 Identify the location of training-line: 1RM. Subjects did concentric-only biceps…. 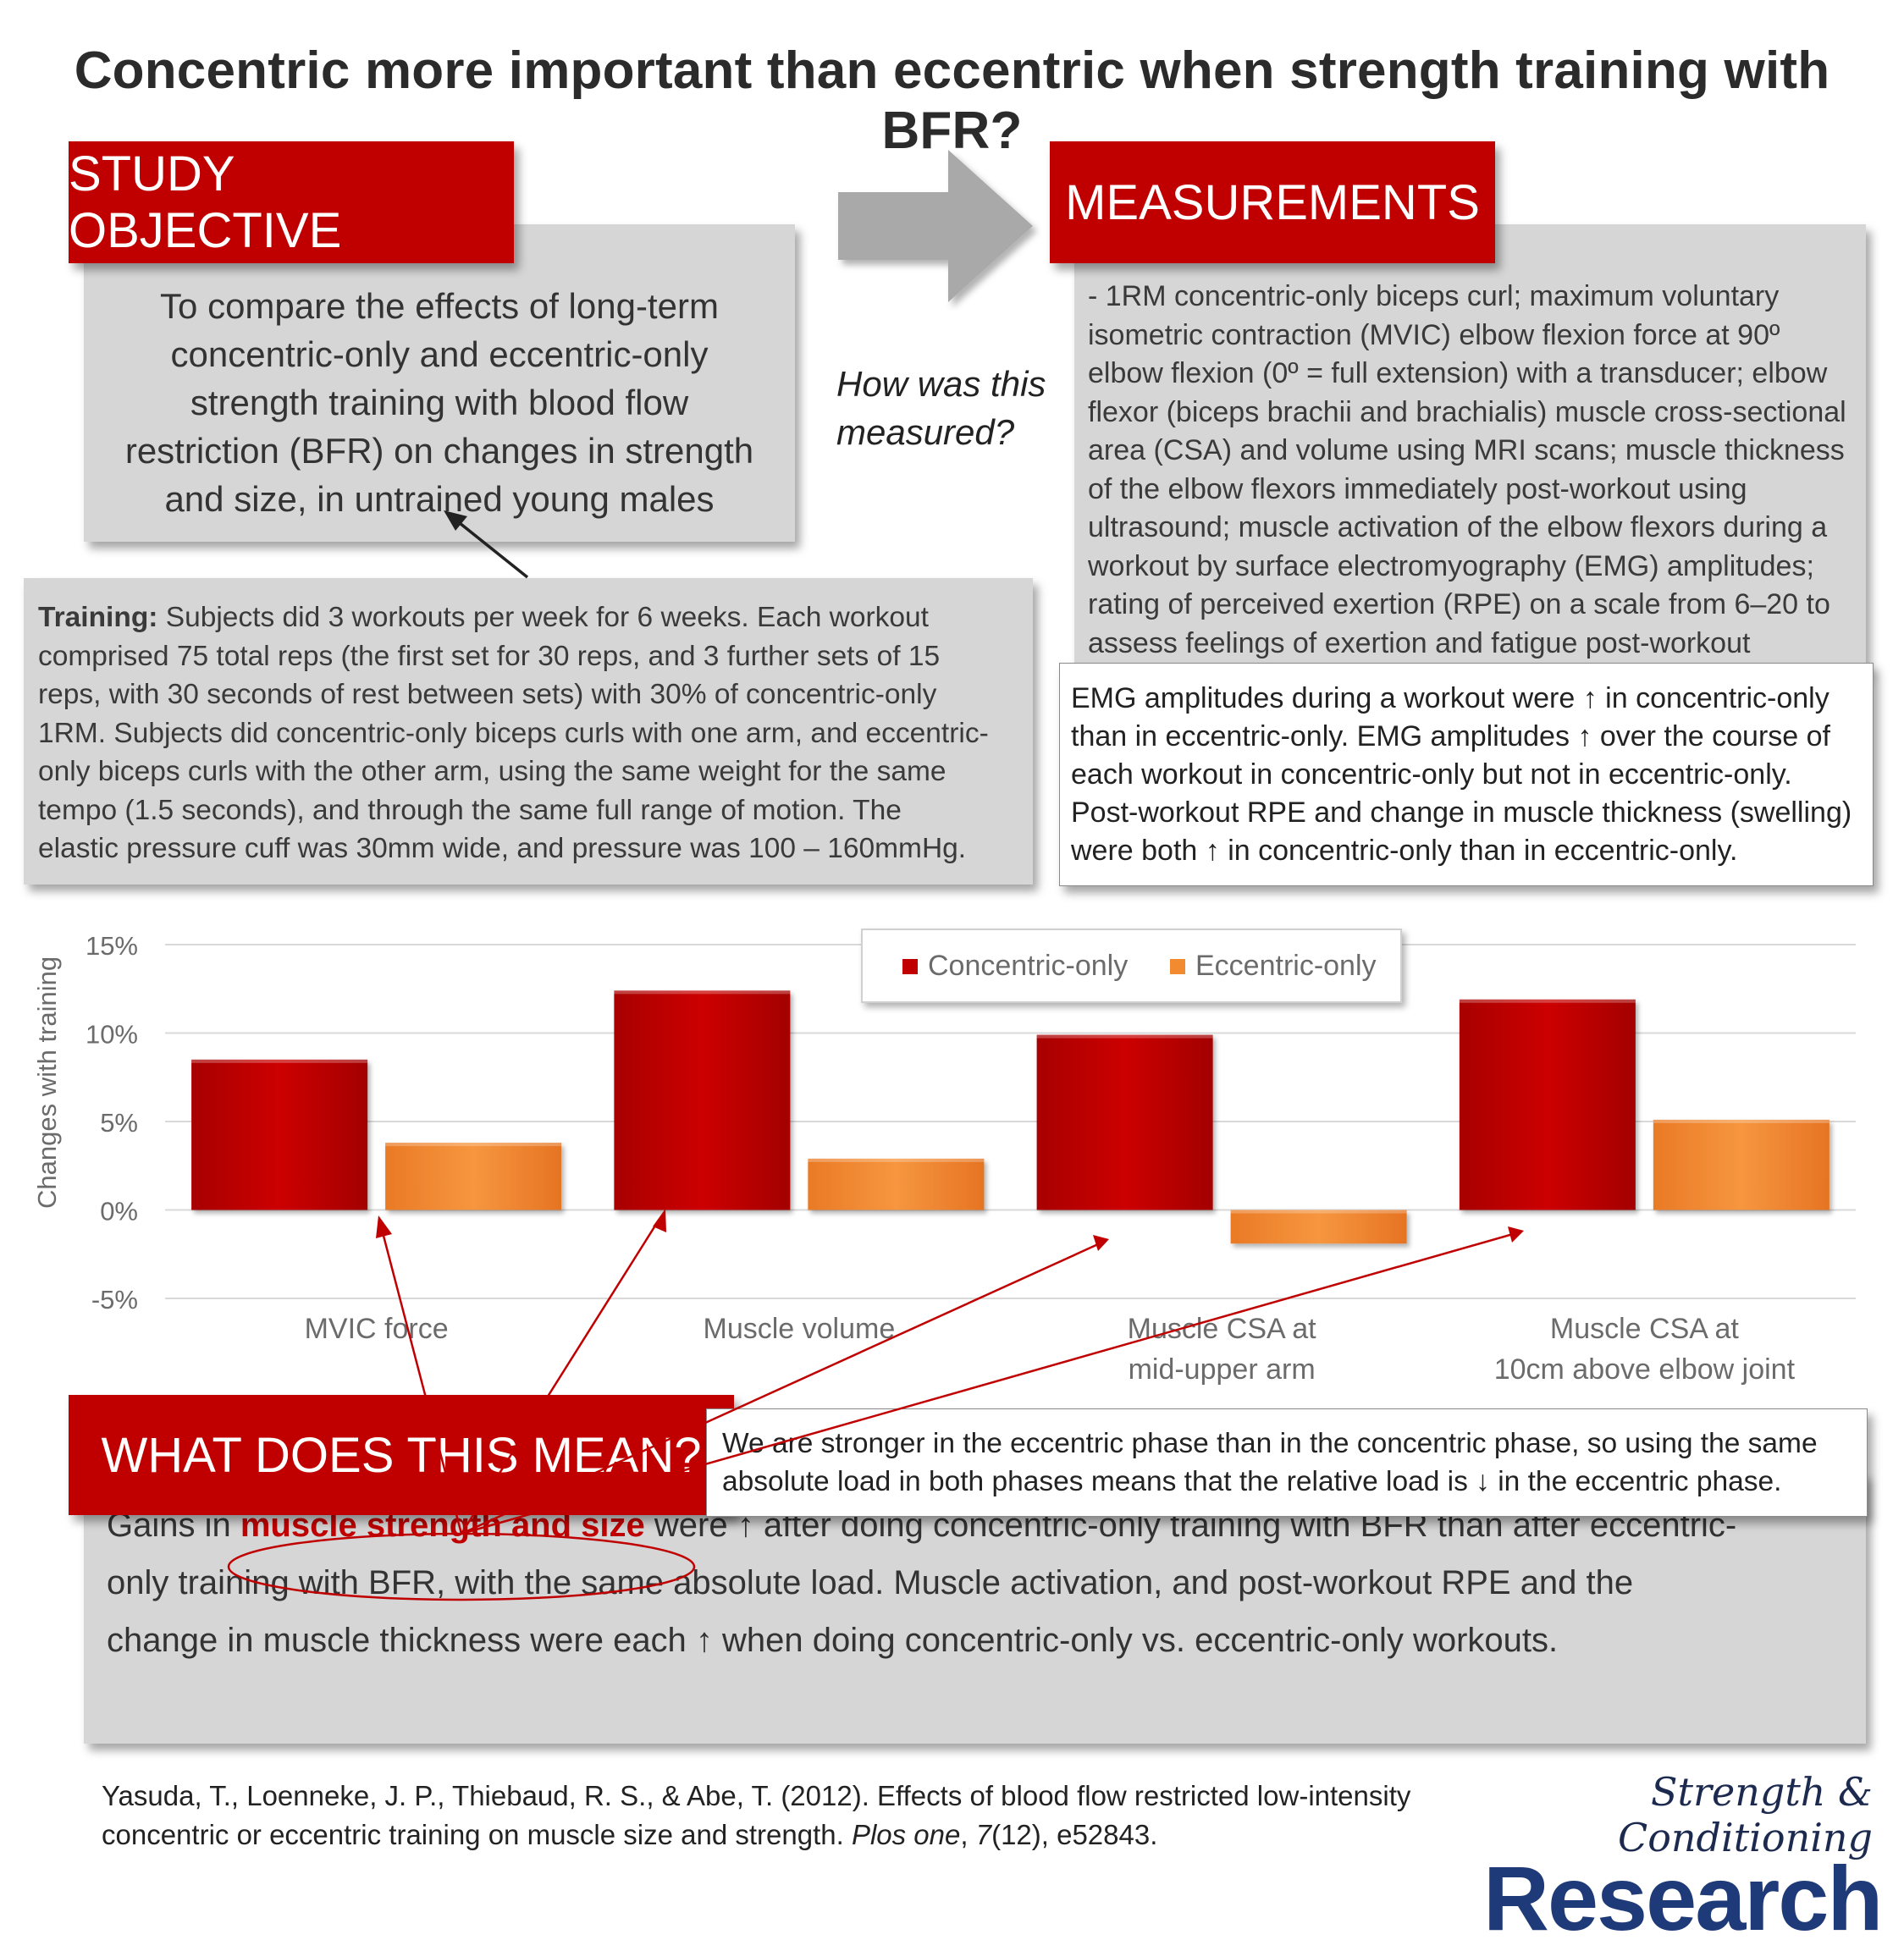
(513, 733).